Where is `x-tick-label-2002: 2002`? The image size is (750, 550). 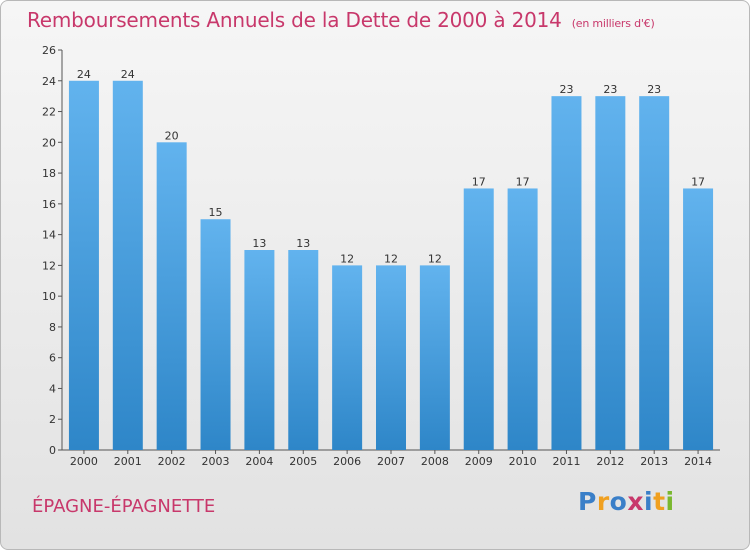
x-tick-label-2002: 2002 is located at coordinates (172, 461).